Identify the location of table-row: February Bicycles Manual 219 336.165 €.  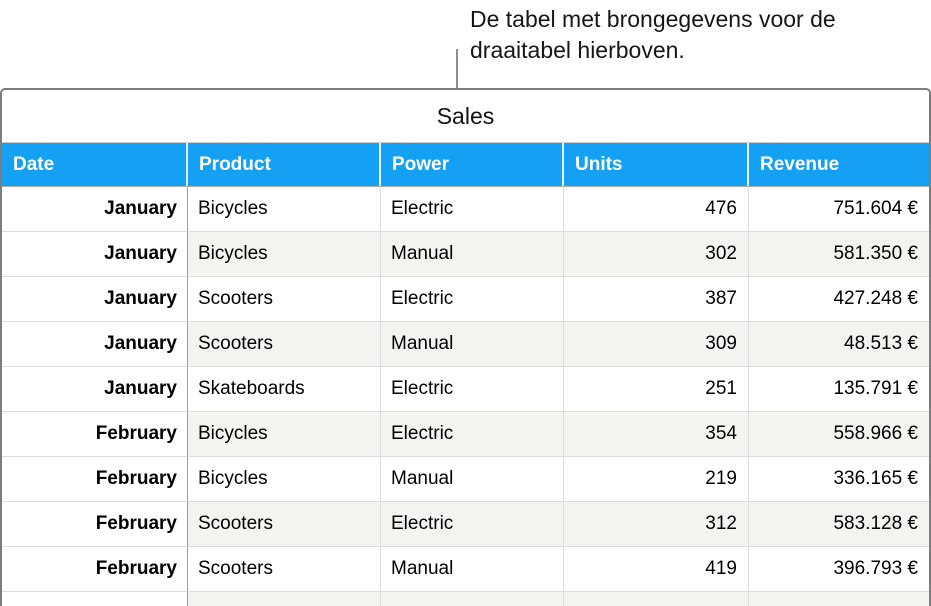
(465, 479).